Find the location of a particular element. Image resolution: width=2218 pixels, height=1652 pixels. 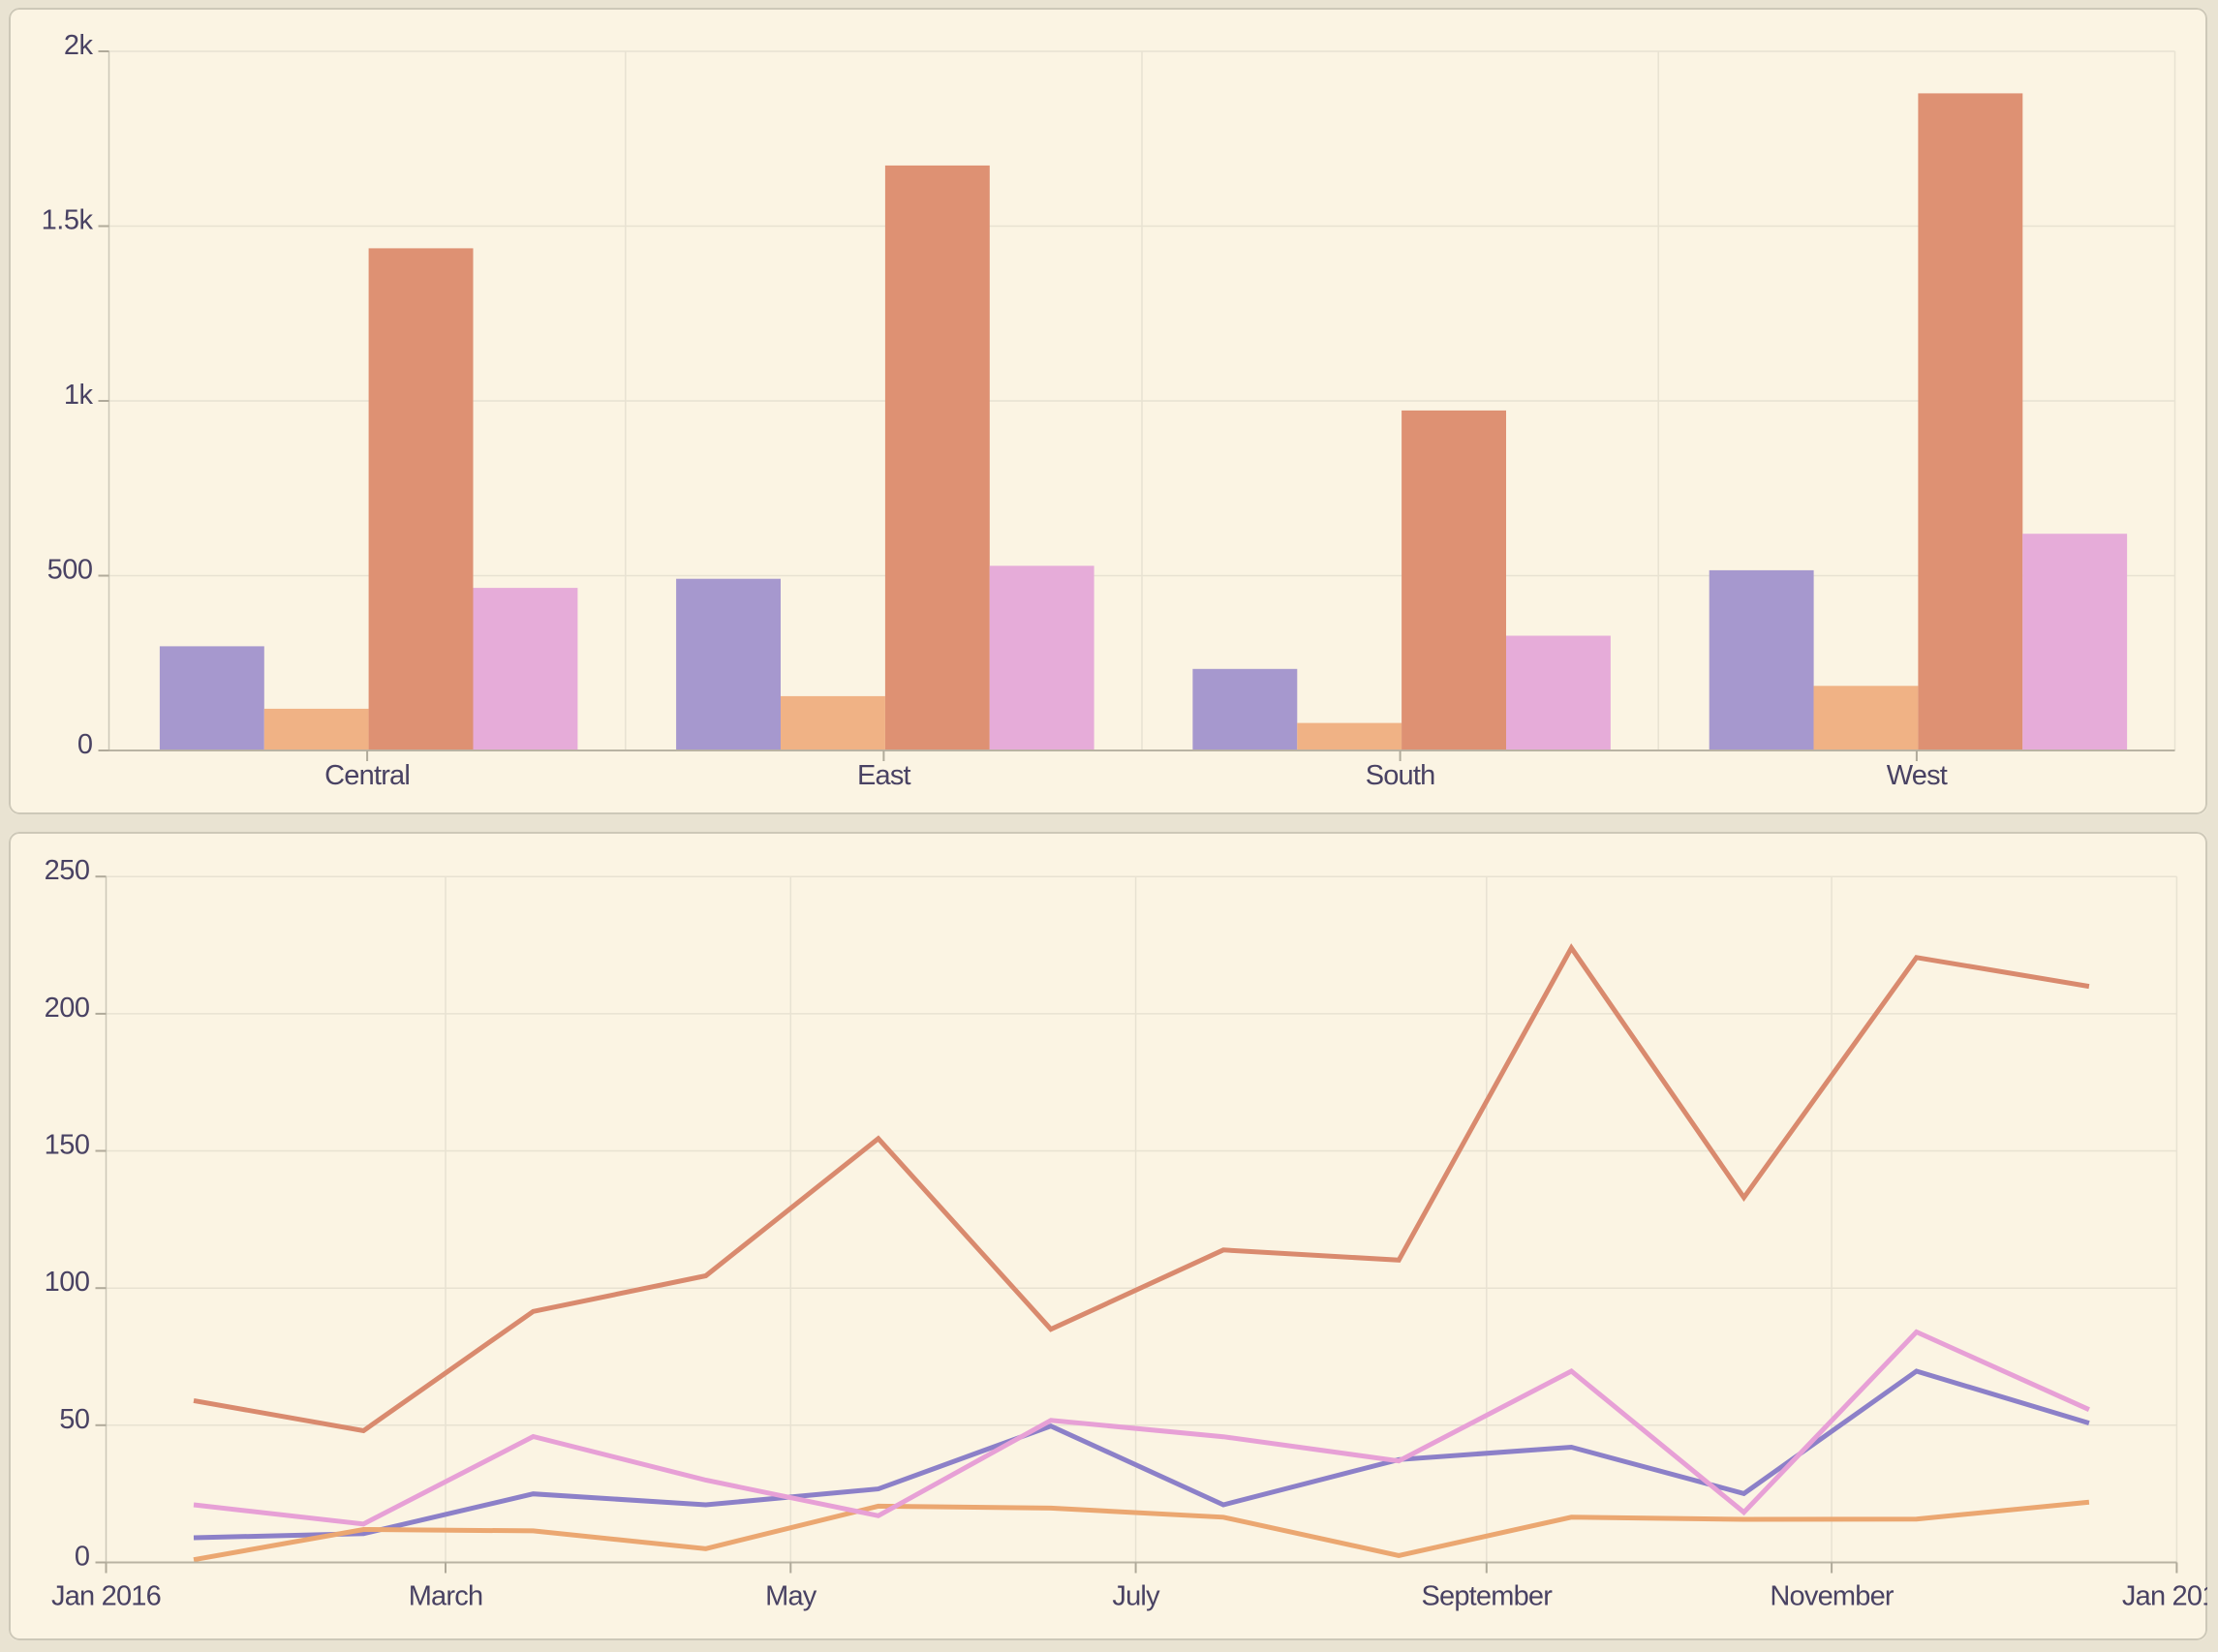

svg-text: 2k is located at coordinates (79, 45).